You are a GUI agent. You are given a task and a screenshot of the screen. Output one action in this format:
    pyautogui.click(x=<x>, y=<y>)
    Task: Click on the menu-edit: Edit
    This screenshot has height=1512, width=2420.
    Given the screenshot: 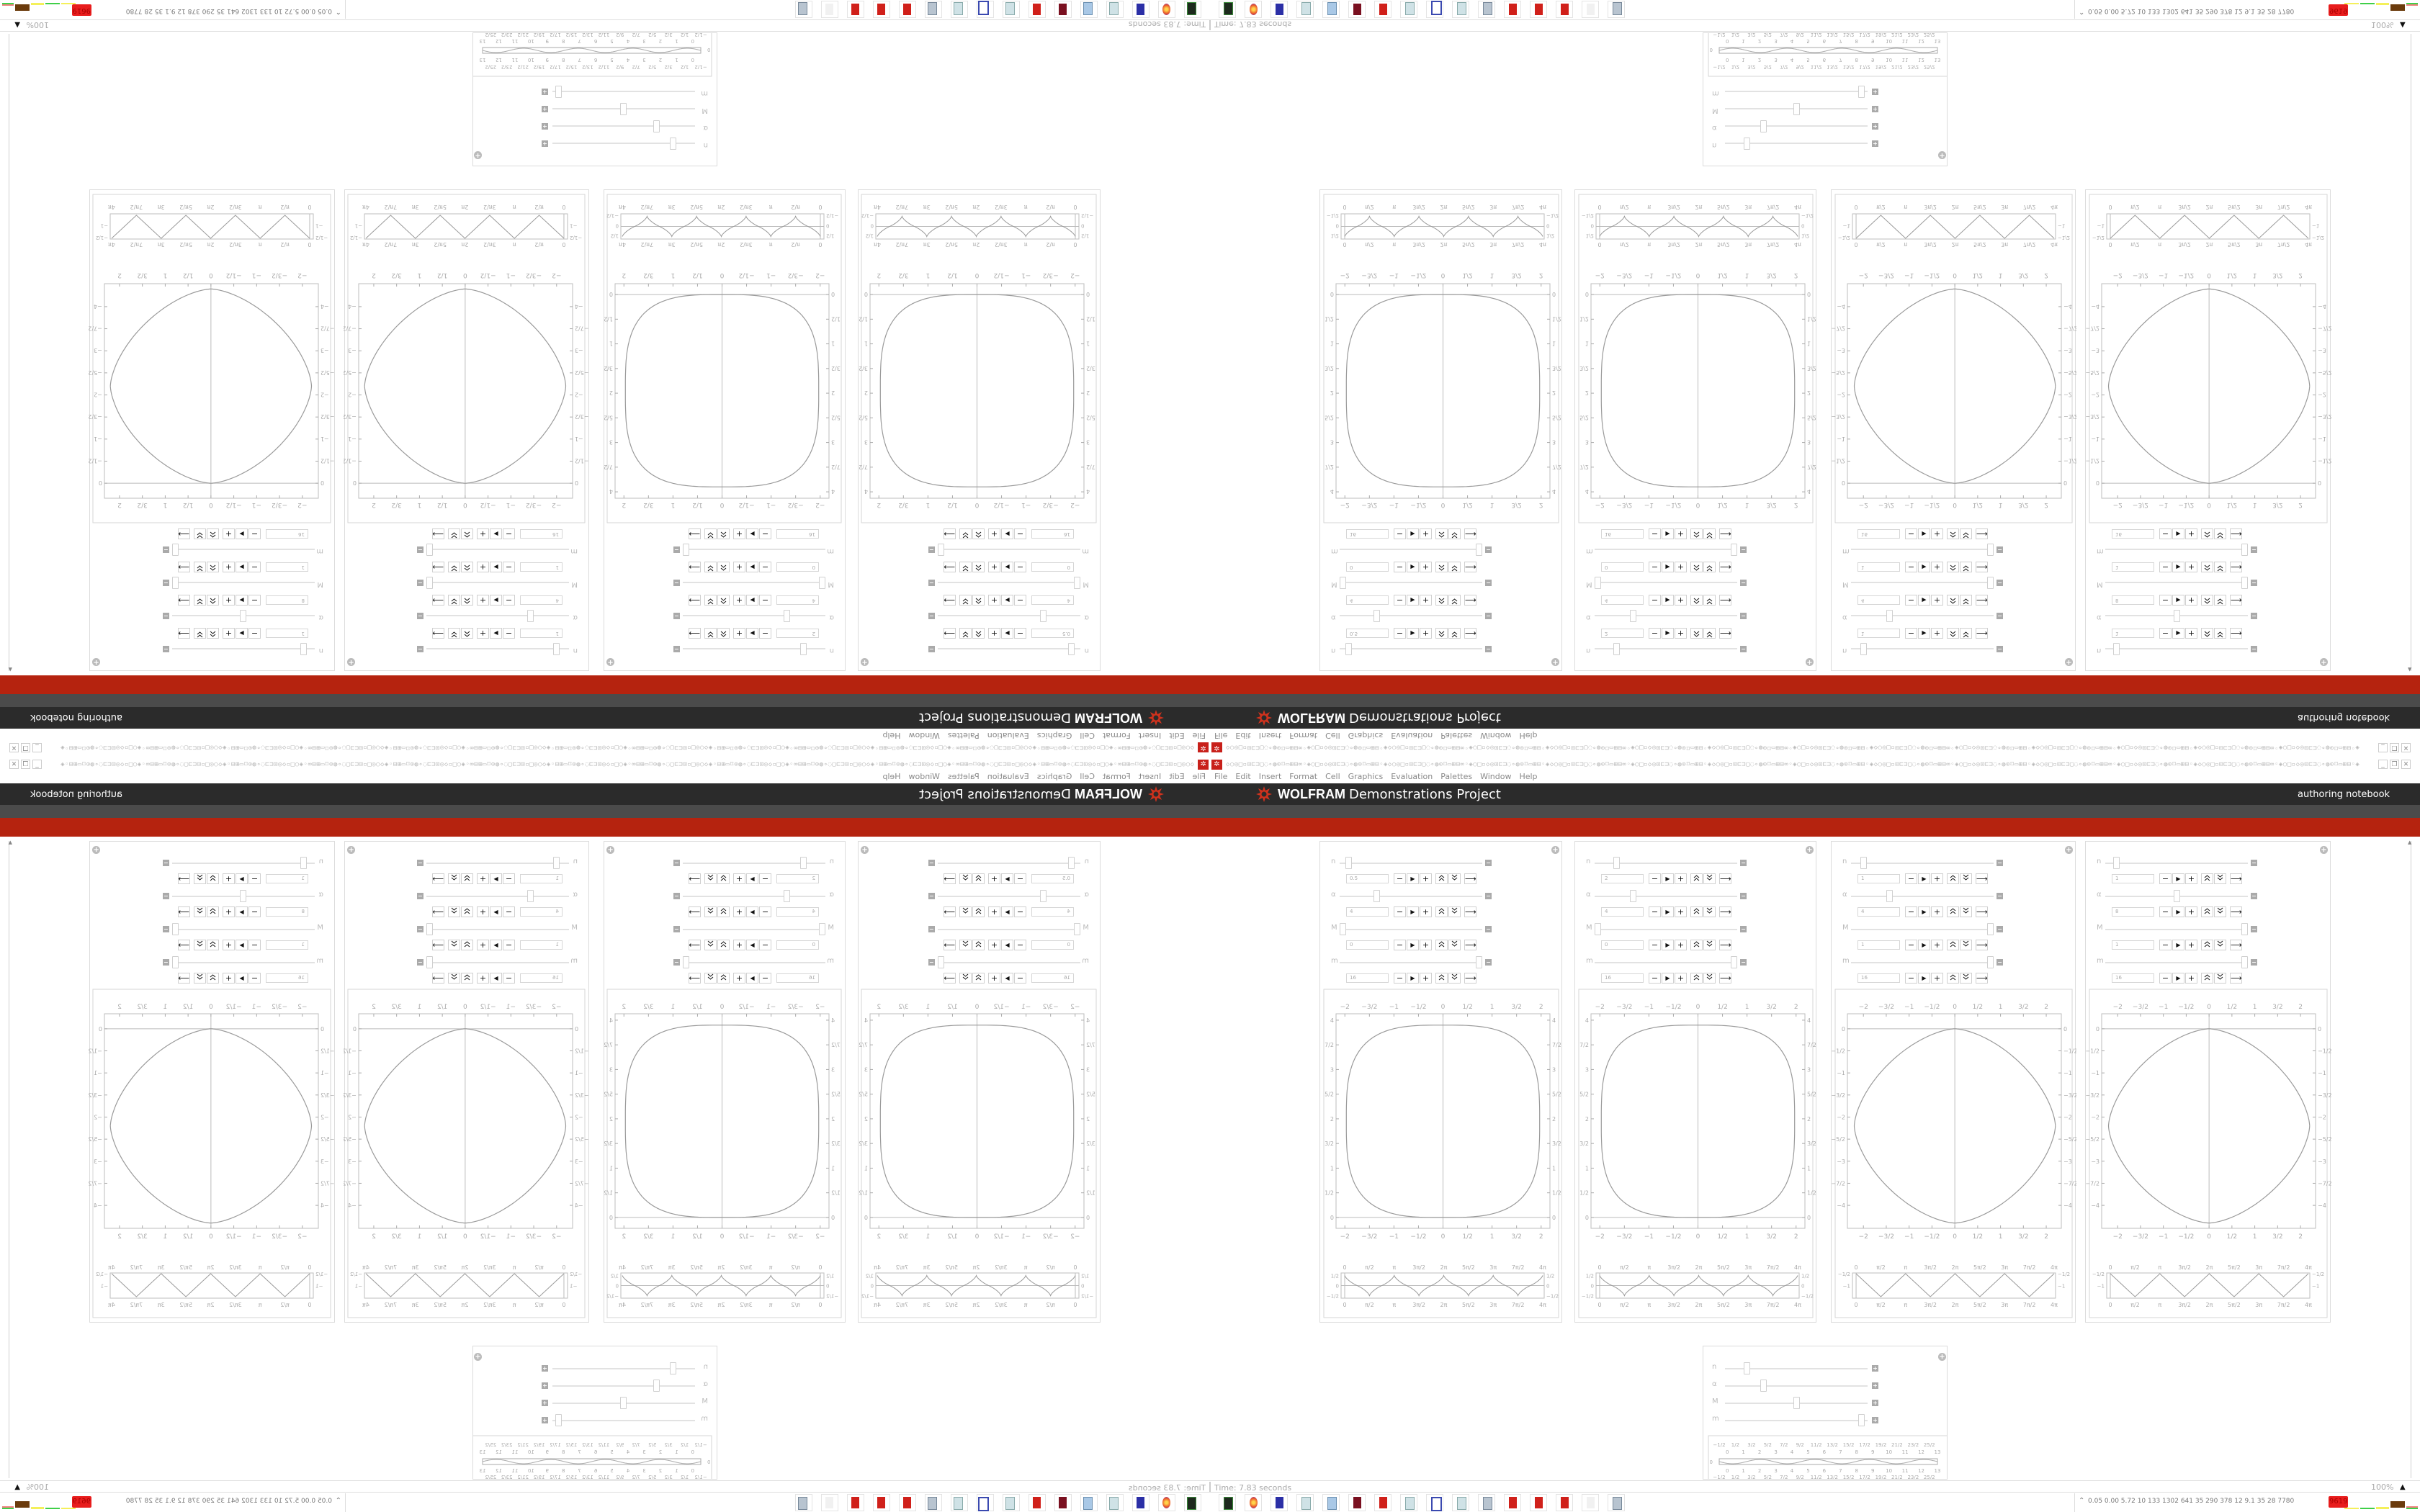 What is the action you would take?
    pyautogui.click(x=1243, y=776)
    